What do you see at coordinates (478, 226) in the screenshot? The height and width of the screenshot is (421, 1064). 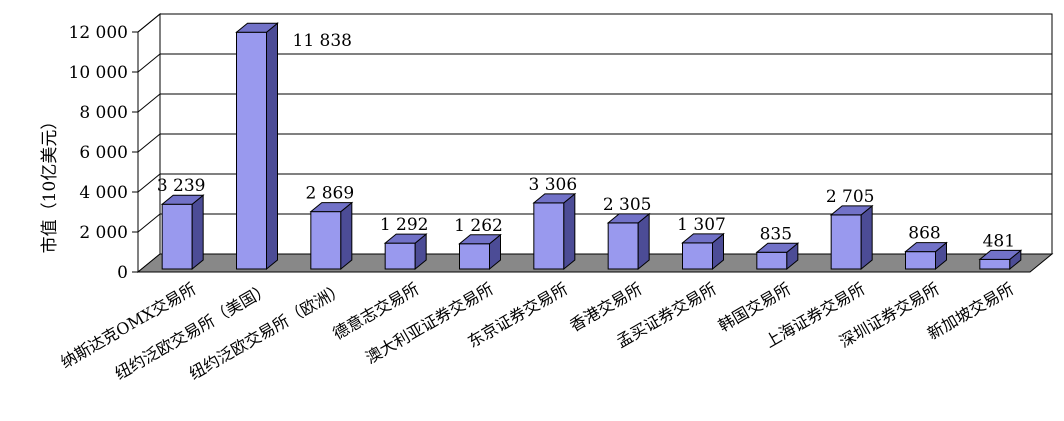 I see `data-label: 1 262` at bounding box center [478, 226].